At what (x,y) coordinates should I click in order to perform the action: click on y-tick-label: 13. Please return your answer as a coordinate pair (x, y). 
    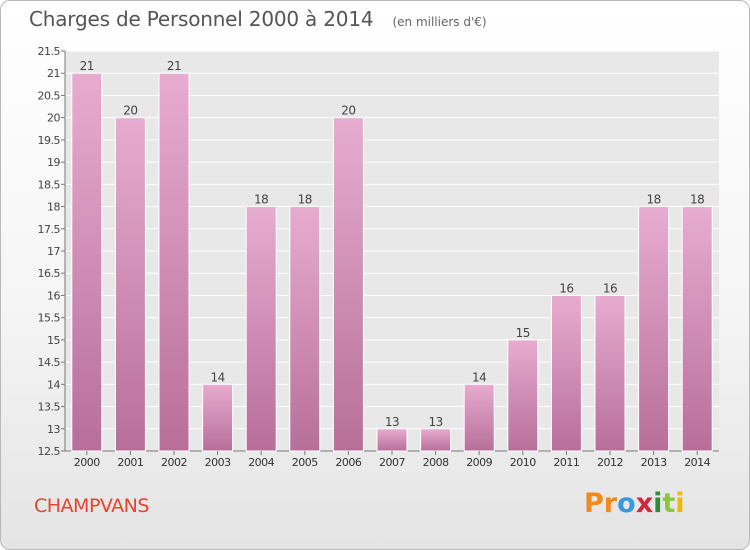
    Looking at the image, I should click on (53, 429).